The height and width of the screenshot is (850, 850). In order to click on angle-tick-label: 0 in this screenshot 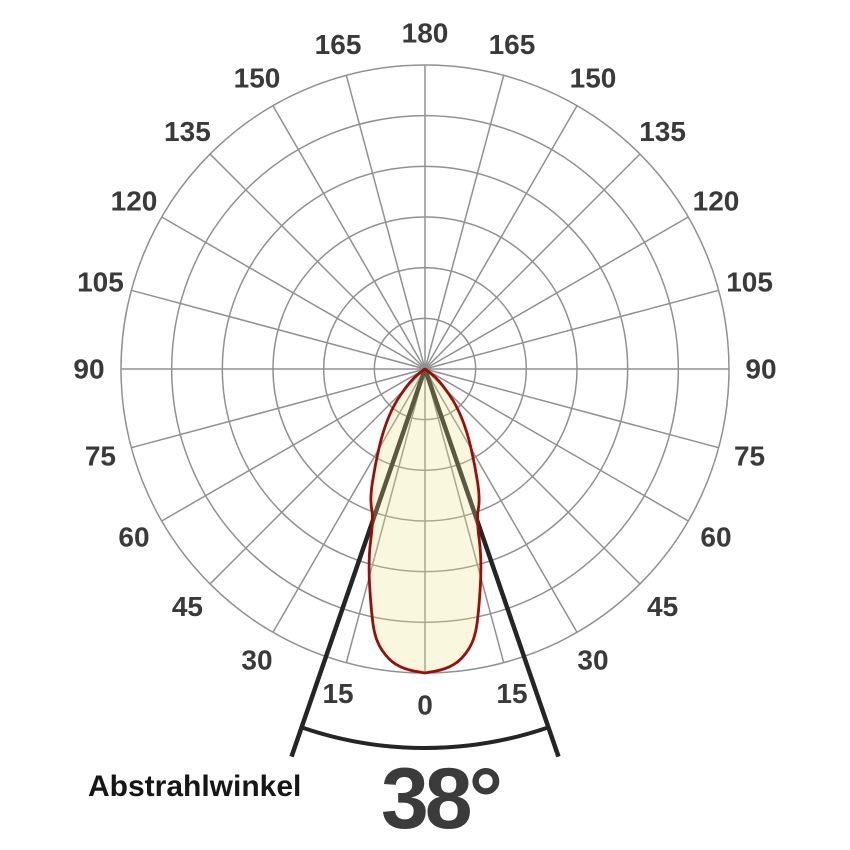, I will do `click(425, 705)`.